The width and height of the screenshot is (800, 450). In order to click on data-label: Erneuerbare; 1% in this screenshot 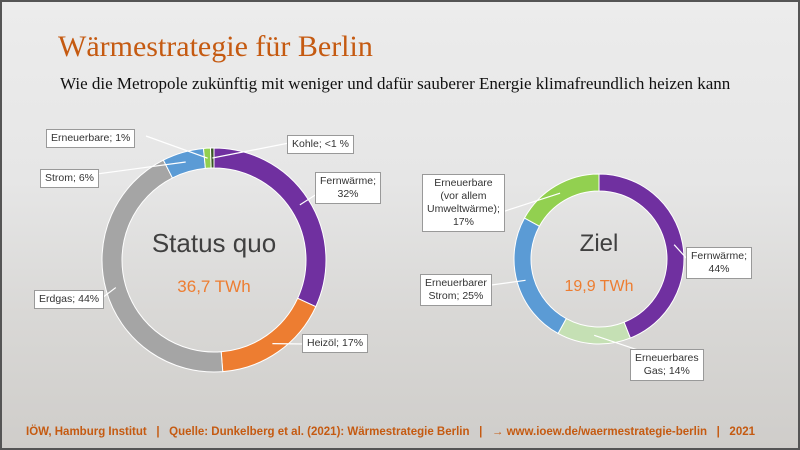, I will do `click(91, 138)`.